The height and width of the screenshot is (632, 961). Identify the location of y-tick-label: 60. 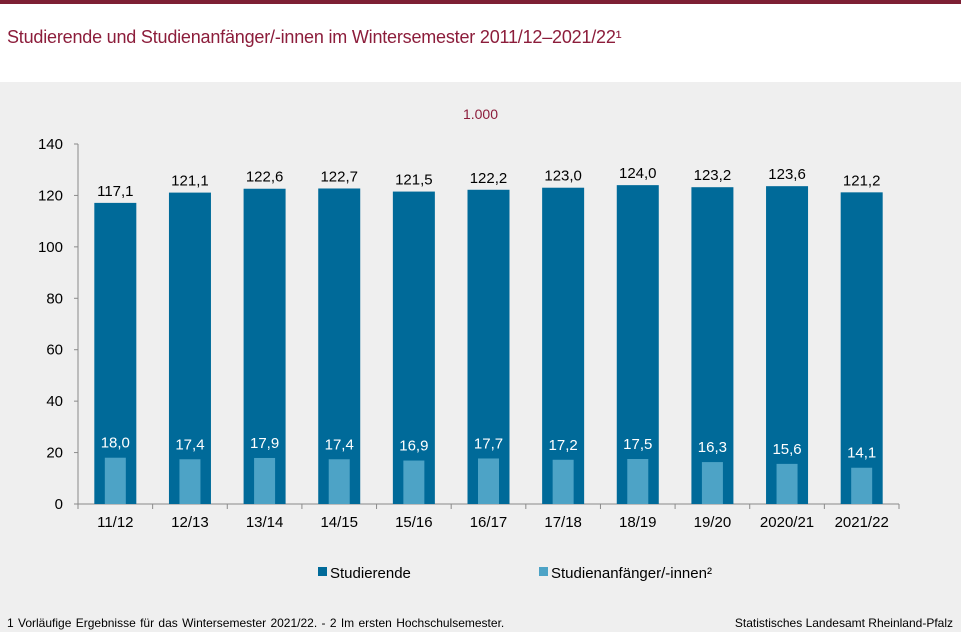
(54, 350).